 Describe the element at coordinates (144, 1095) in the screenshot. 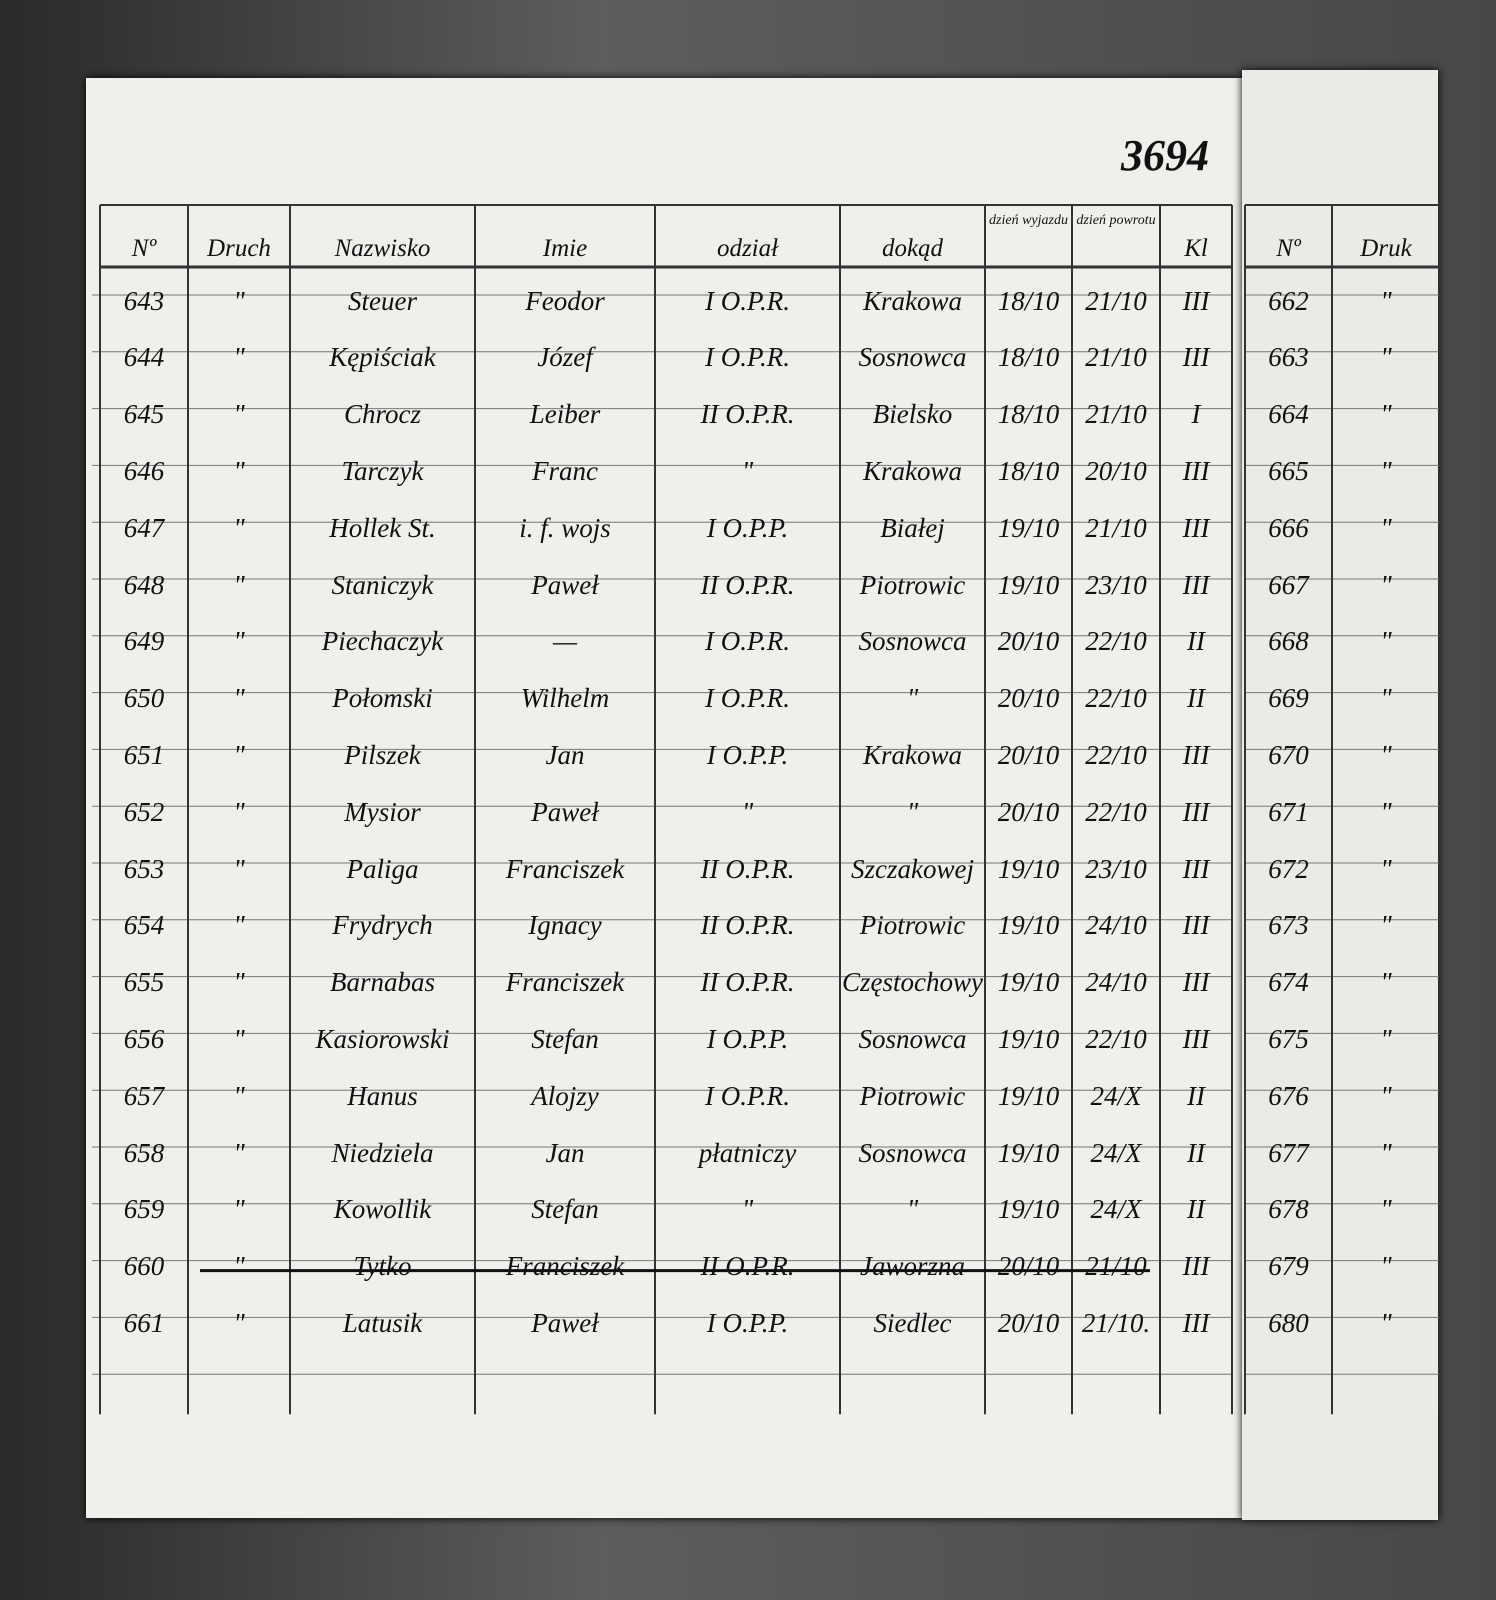

I see `cell: 657` at that location.